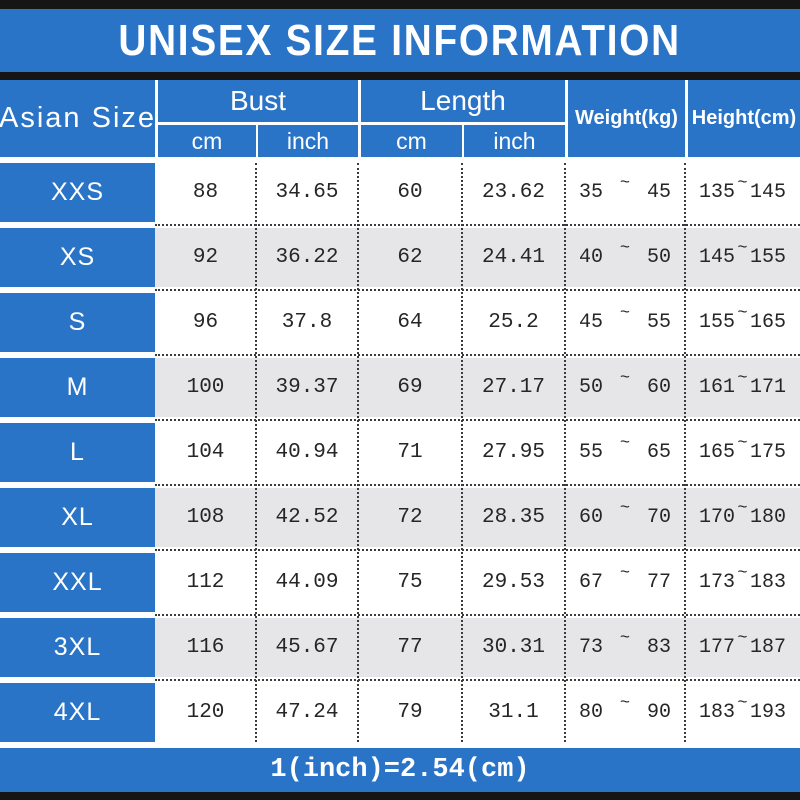  Describe the element at coordinates (658, 387) in the screenshot. I see `weight-max-value: 60` at that location.